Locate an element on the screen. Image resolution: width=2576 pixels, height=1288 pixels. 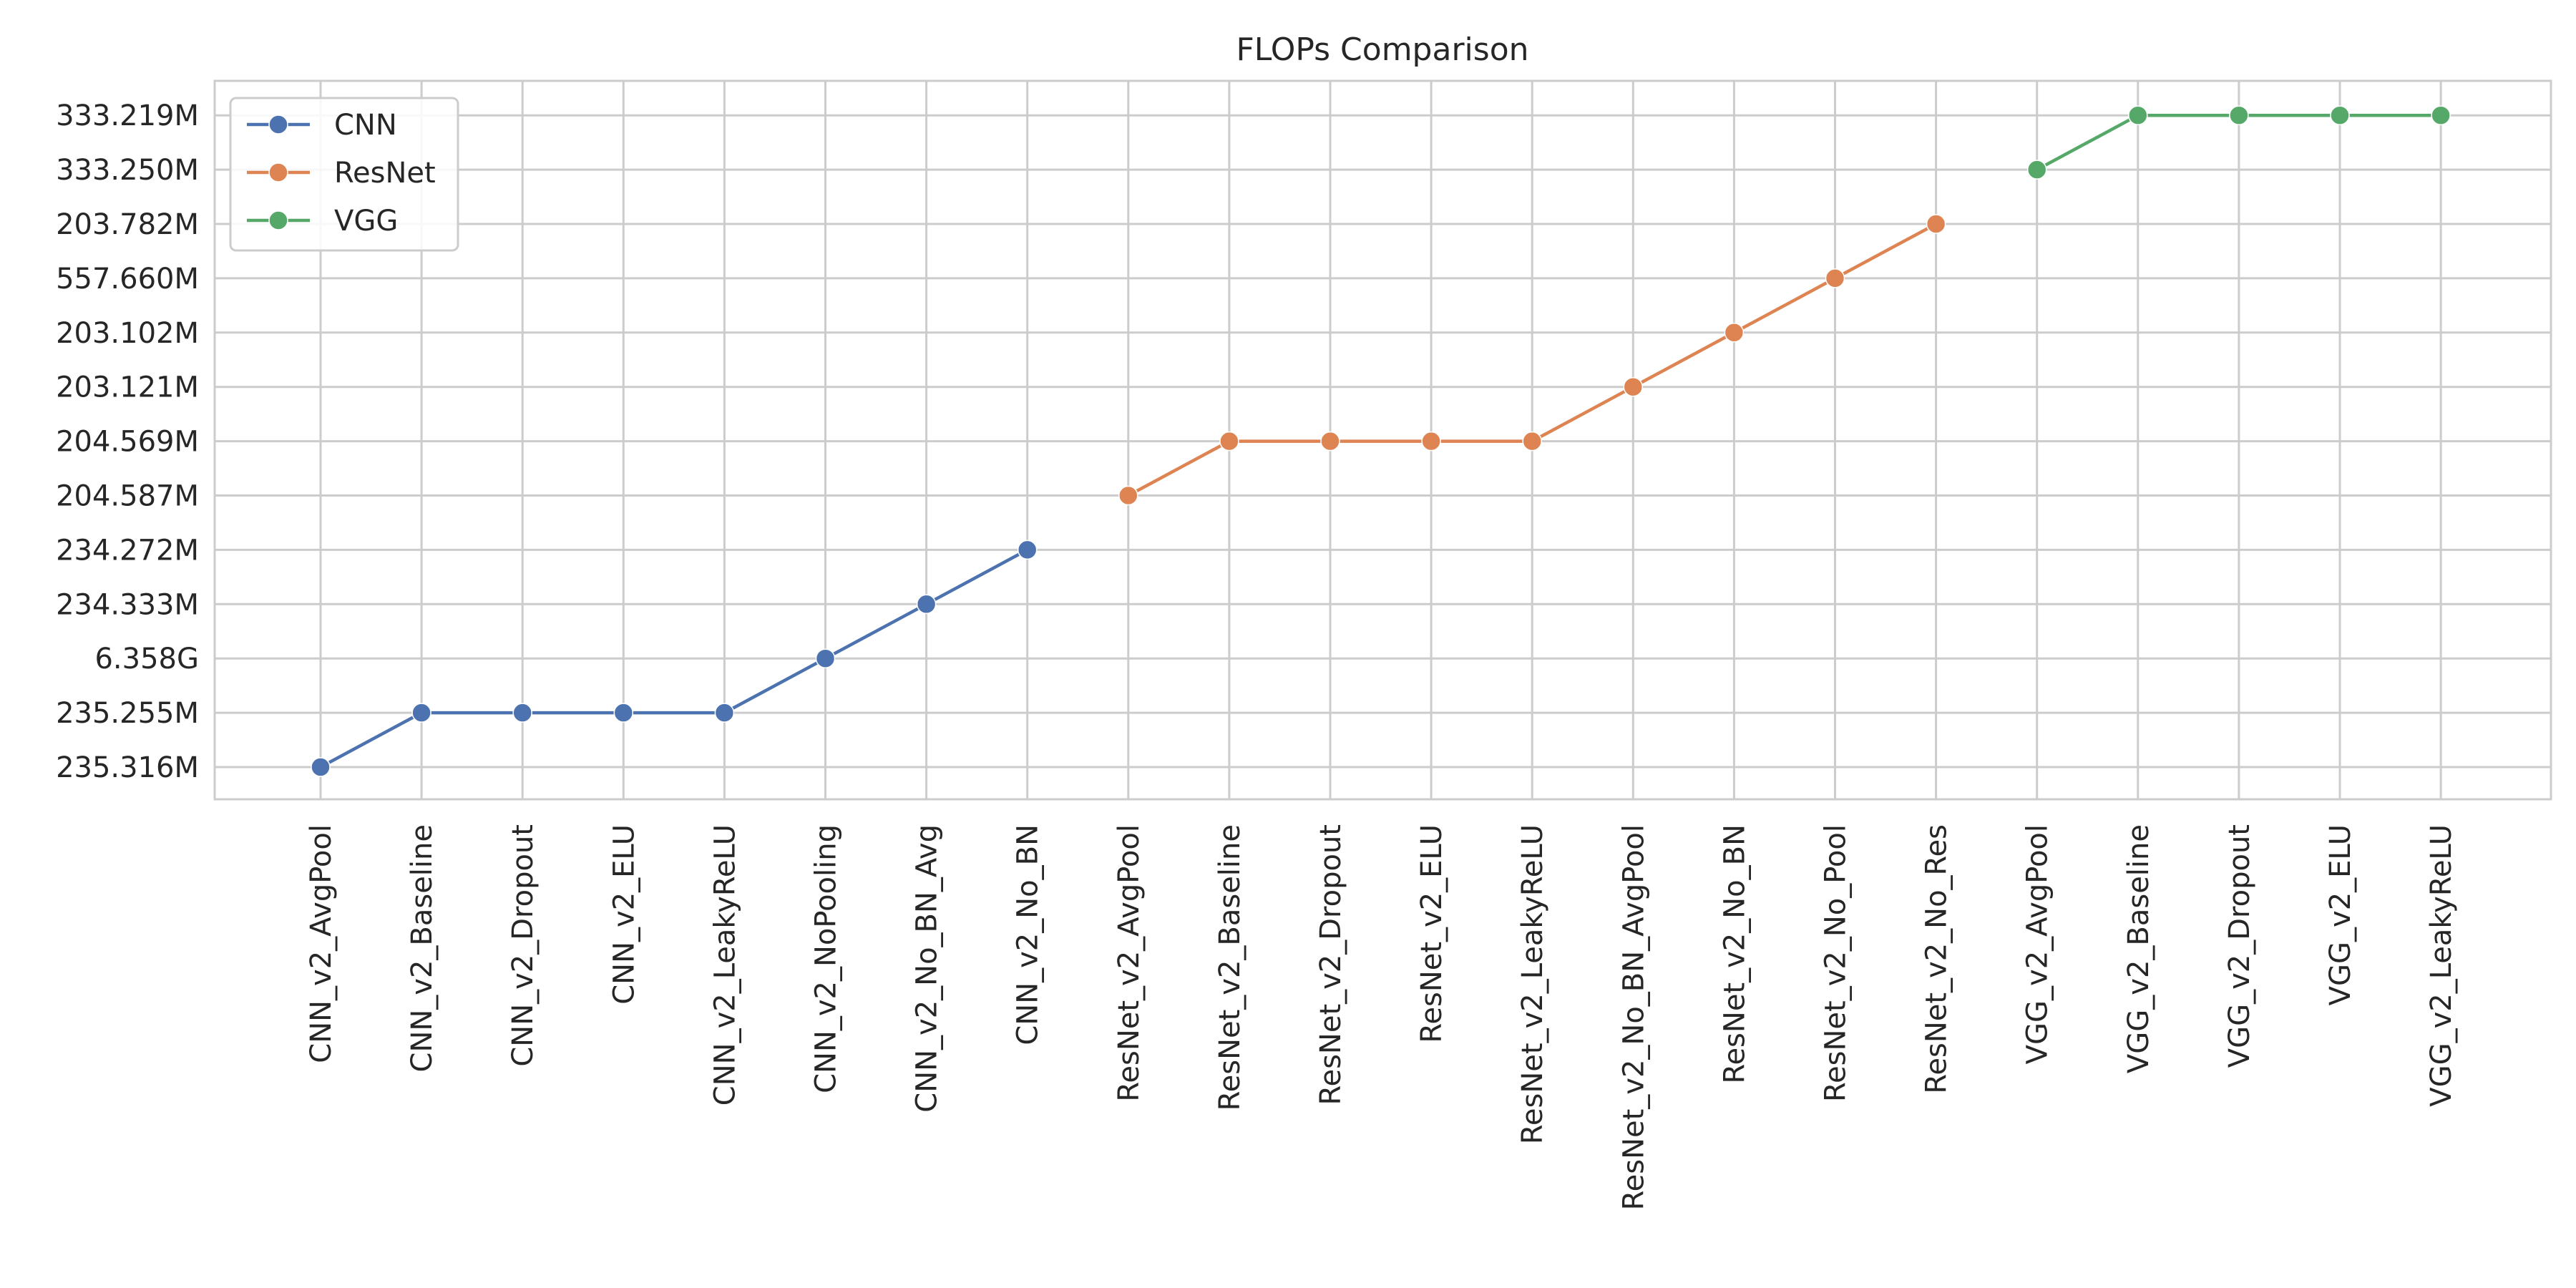
x-tick-label: ResNet_v2_No_Res is located at coordinates (1937, 959).